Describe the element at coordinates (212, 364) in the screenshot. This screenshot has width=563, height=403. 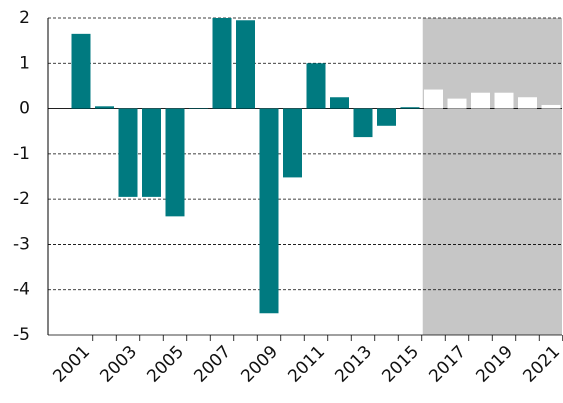
I see `x-tick-label: 2007` at that location.